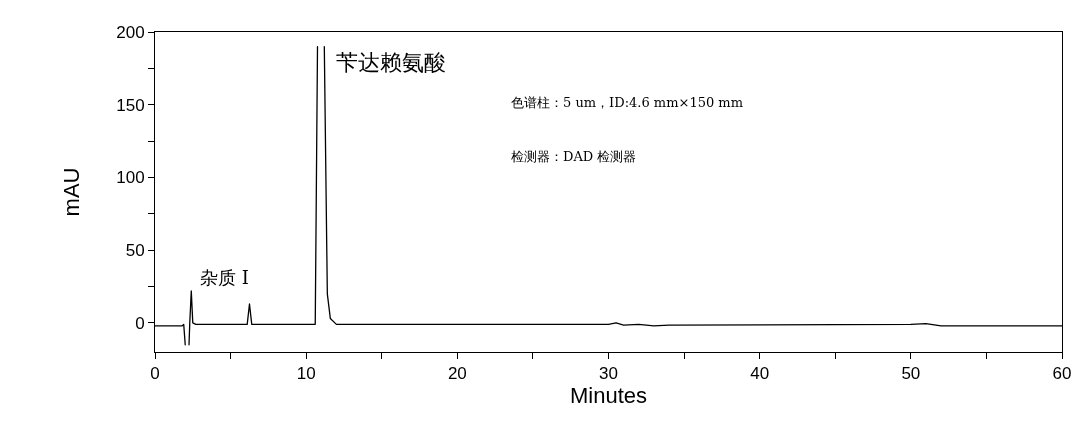 The height and width of the screenshot is (438, 1080). What do you see at coordinates (608, 374) in the screenshot?
I see `x-tick-label: 30` at bounding box center [608, 374].